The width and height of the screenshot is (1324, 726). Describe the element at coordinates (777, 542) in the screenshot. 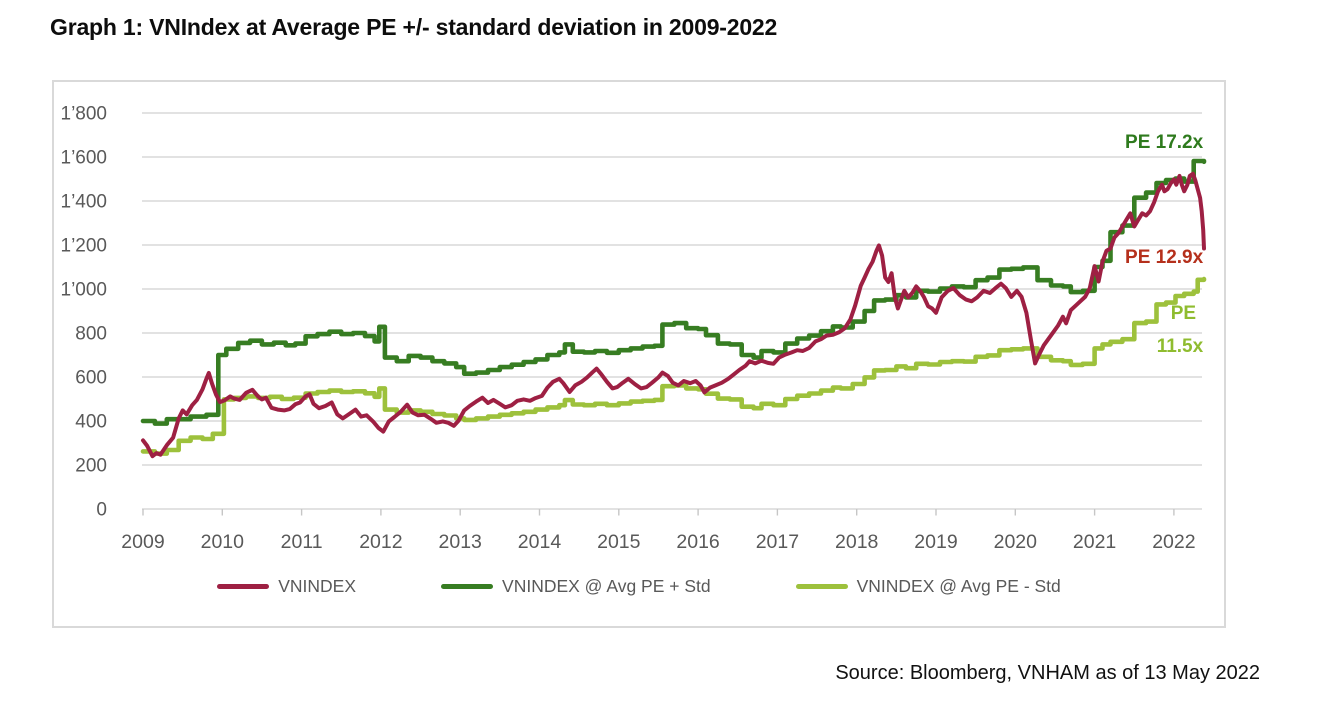

I see `x-tick-label: 2017` at that location.